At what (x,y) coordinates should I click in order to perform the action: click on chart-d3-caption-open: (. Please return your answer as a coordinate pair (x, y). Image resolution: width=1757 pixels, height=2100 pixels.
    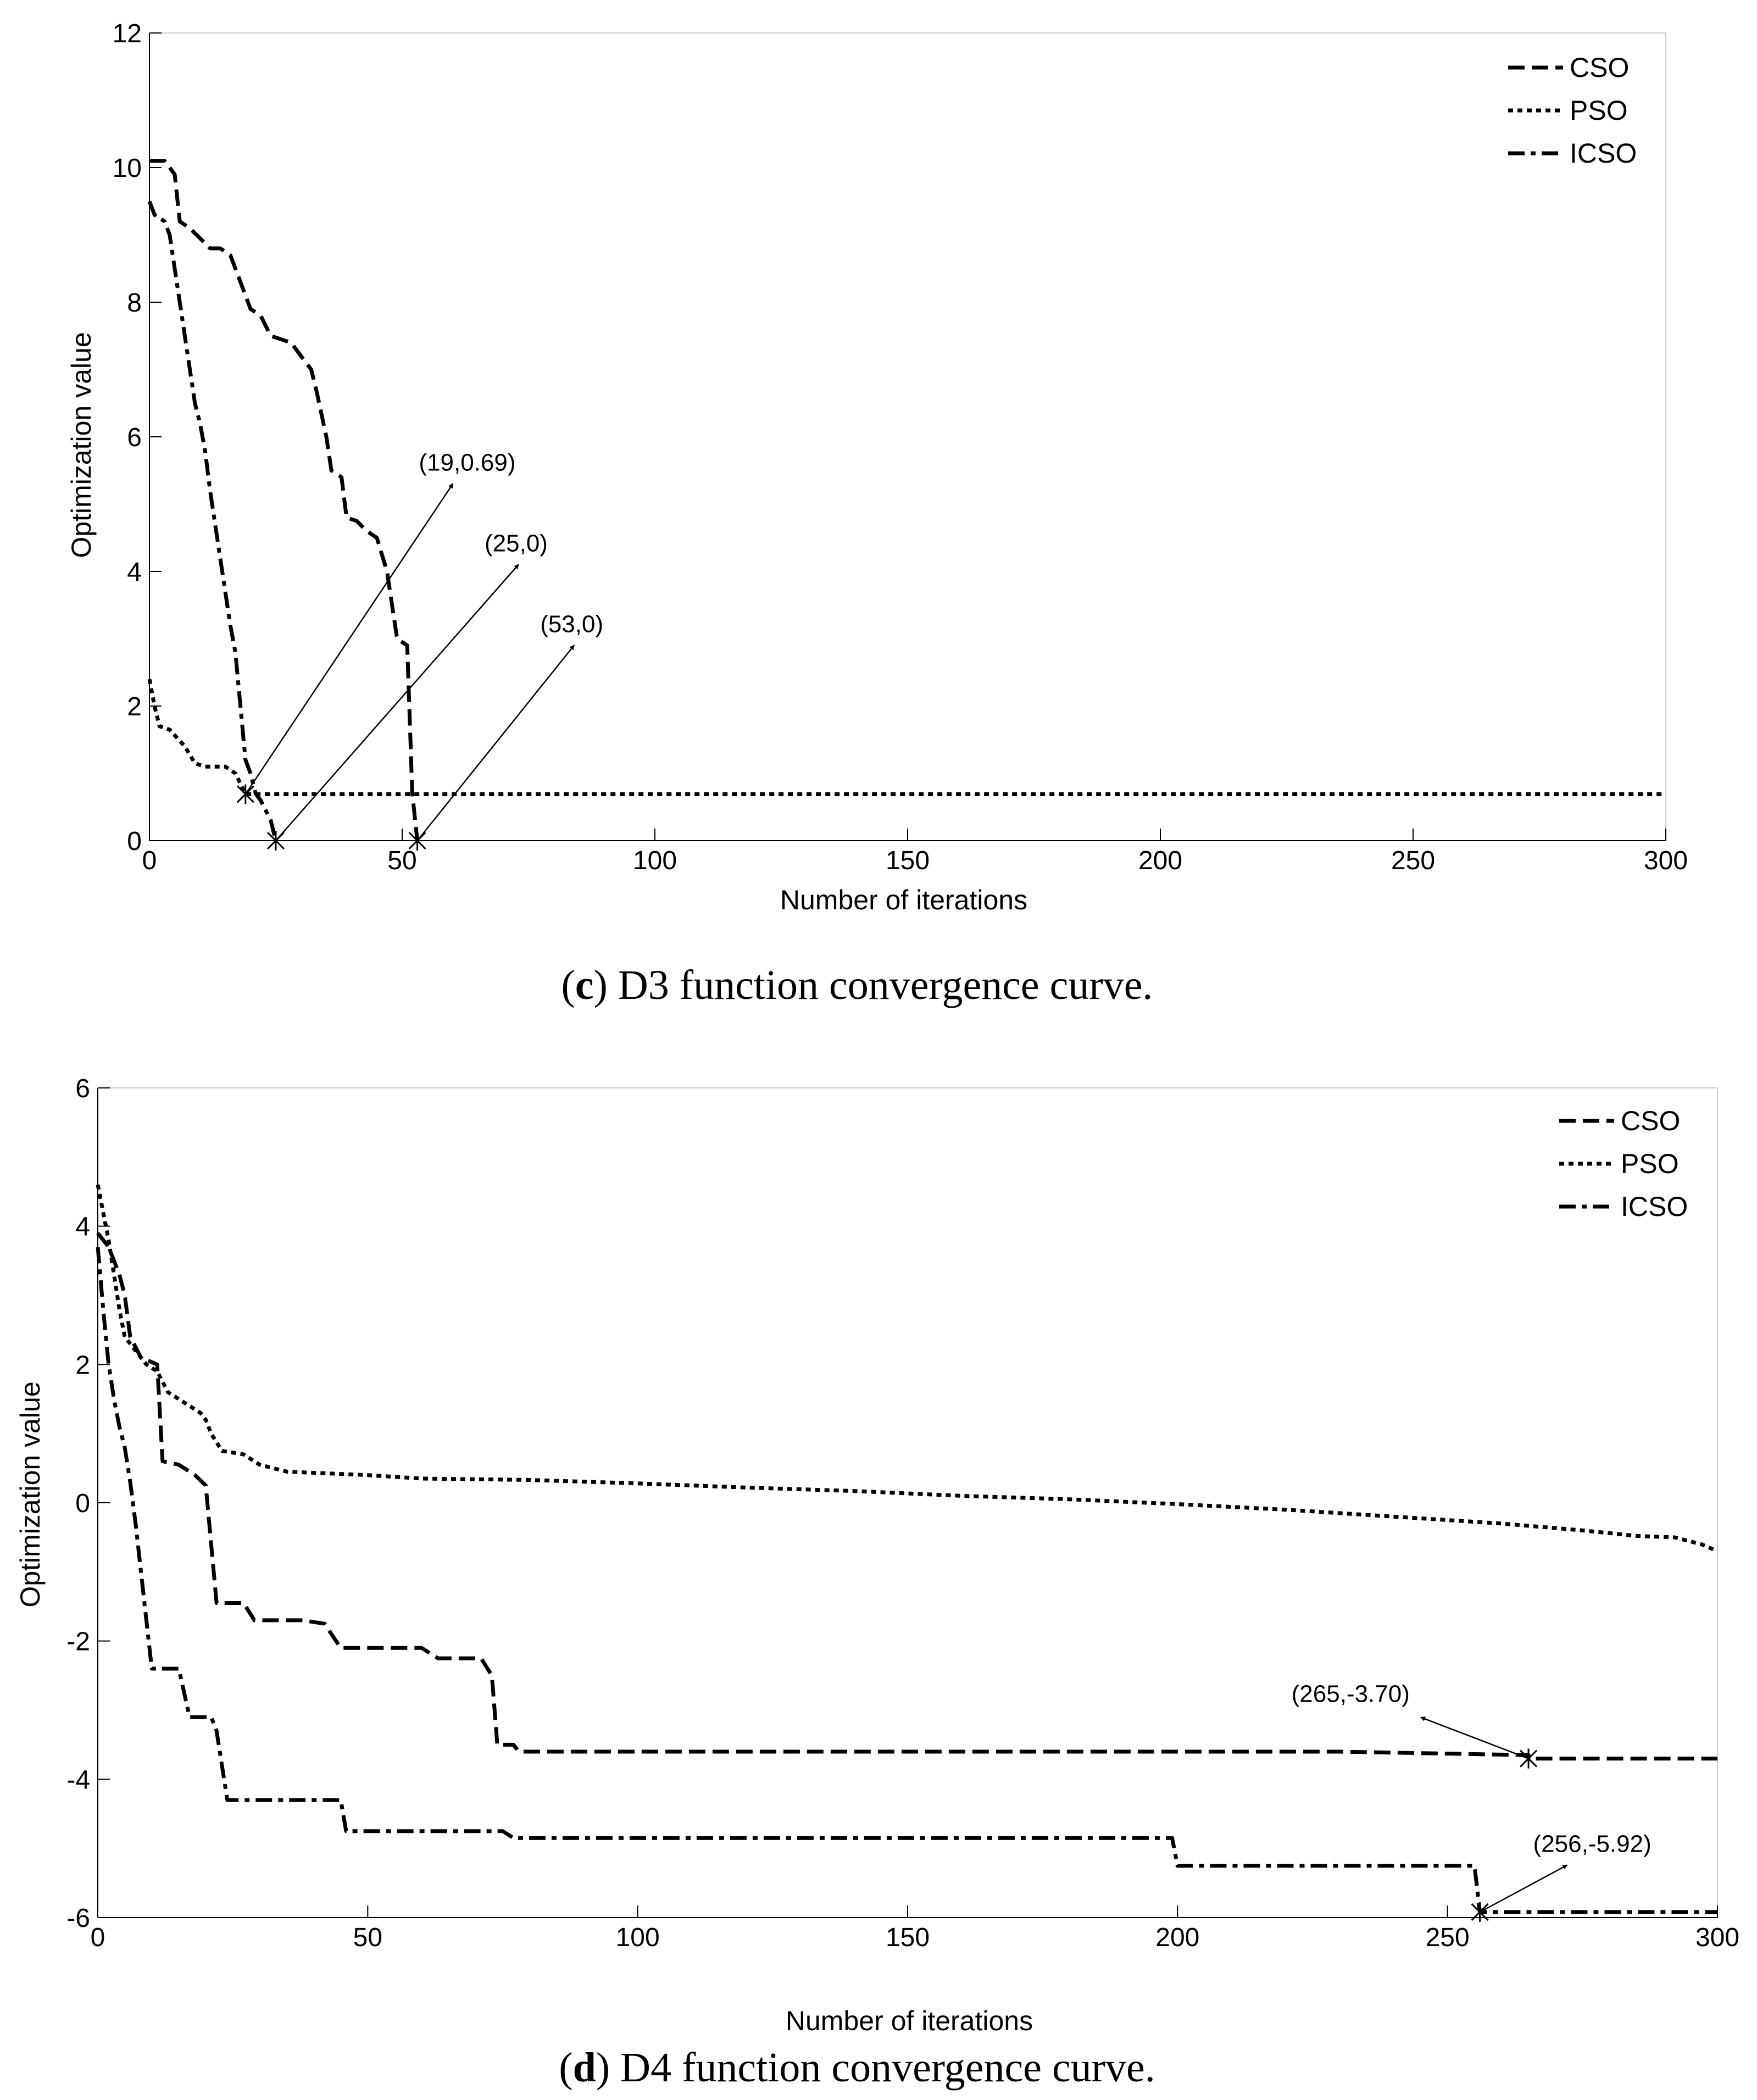
    Looking at the image, I should click on (568, 985).